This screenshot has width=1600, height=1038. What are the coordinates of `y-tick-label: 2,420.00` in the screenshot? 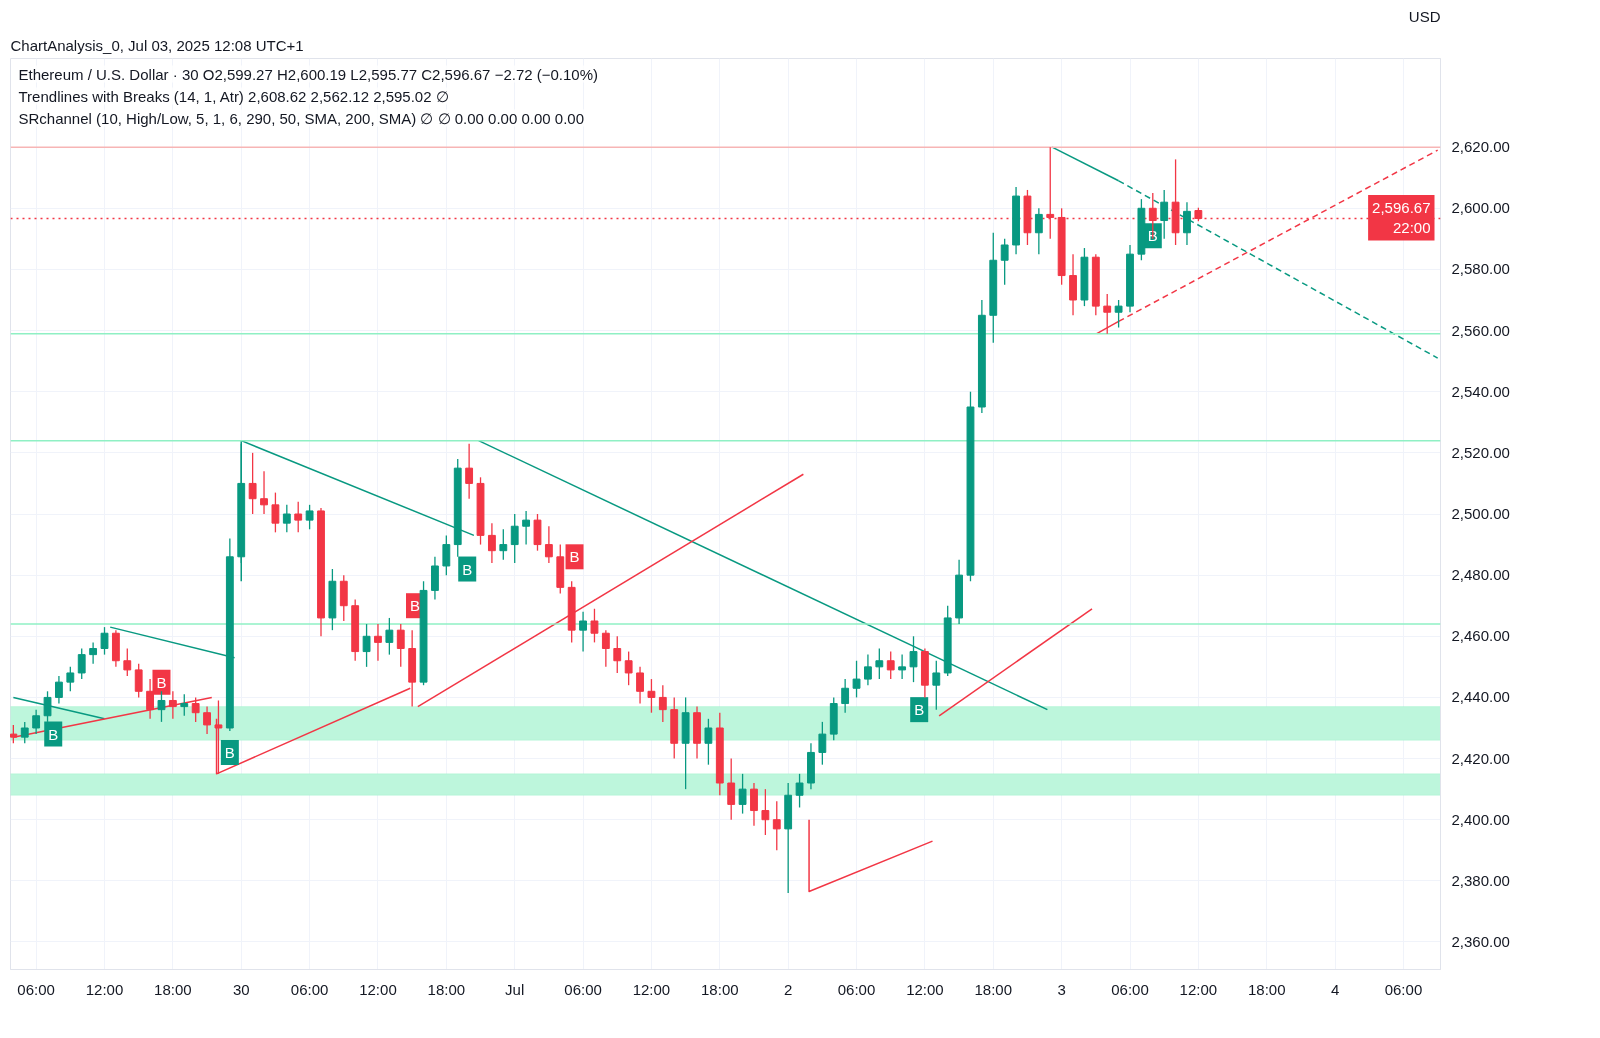 It's located at (1480, 758).